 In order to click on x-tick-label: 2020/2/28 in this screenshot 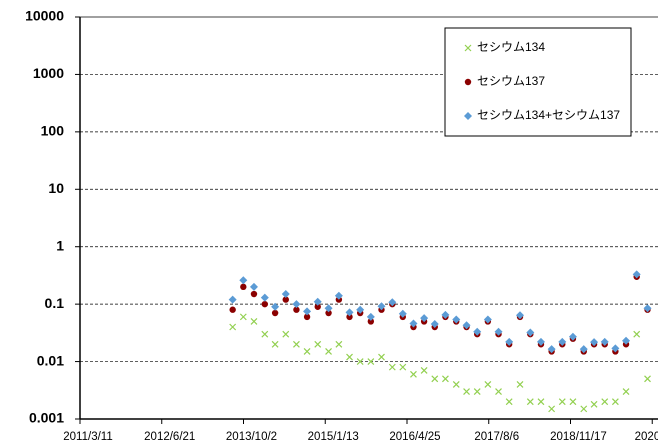, I will do `click(646, 437)`.